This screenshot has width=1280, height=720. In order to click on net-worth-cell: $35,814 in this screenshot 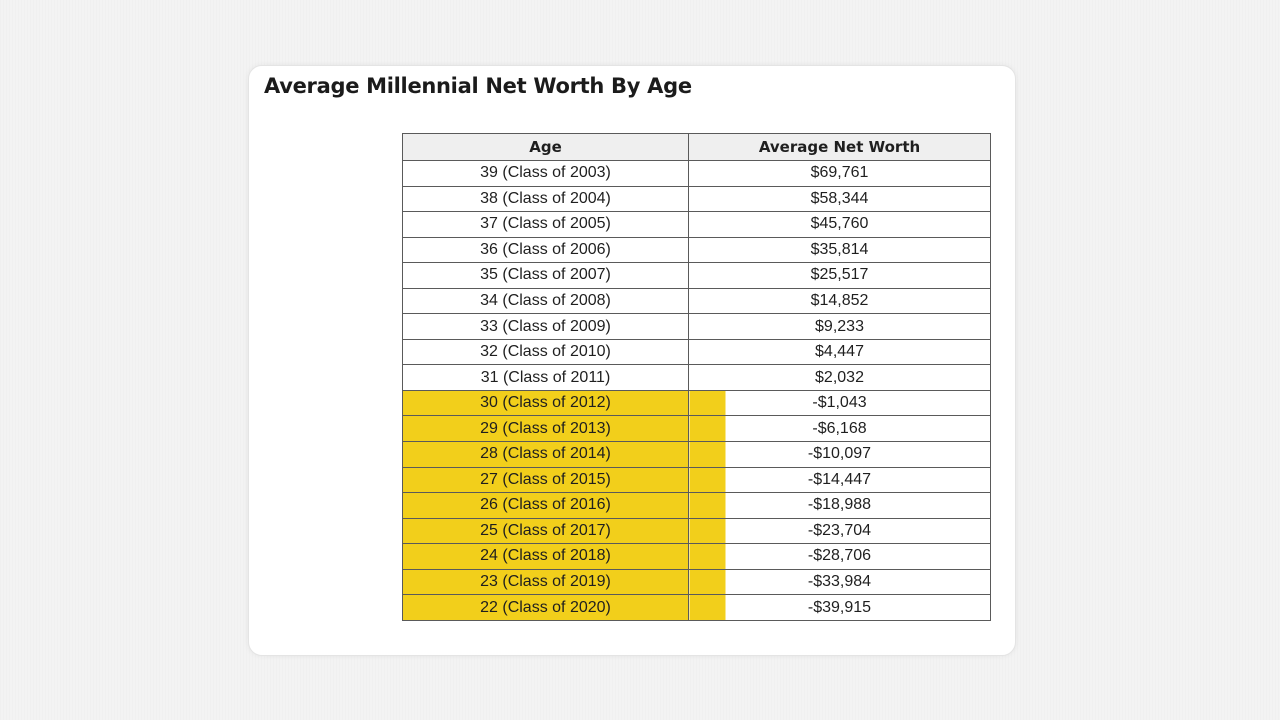, I will do `click(839, 250)`.